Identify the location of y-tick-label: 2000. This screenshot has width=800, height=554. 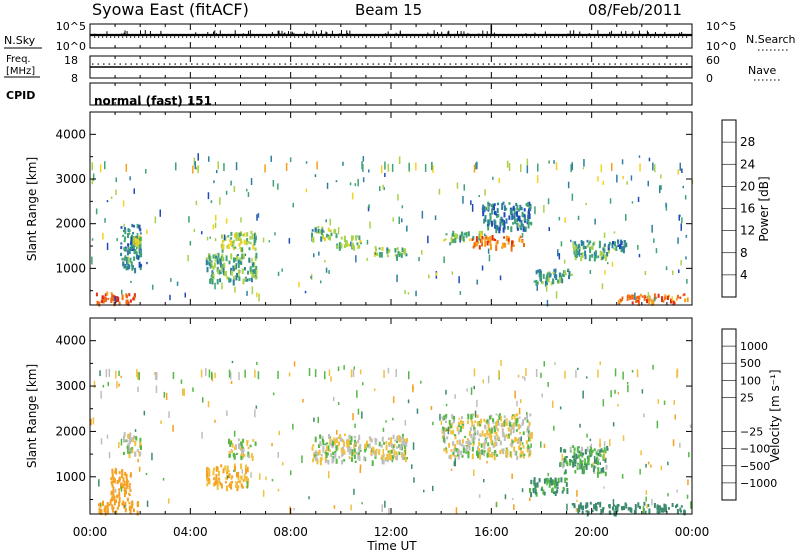
(70, 224).